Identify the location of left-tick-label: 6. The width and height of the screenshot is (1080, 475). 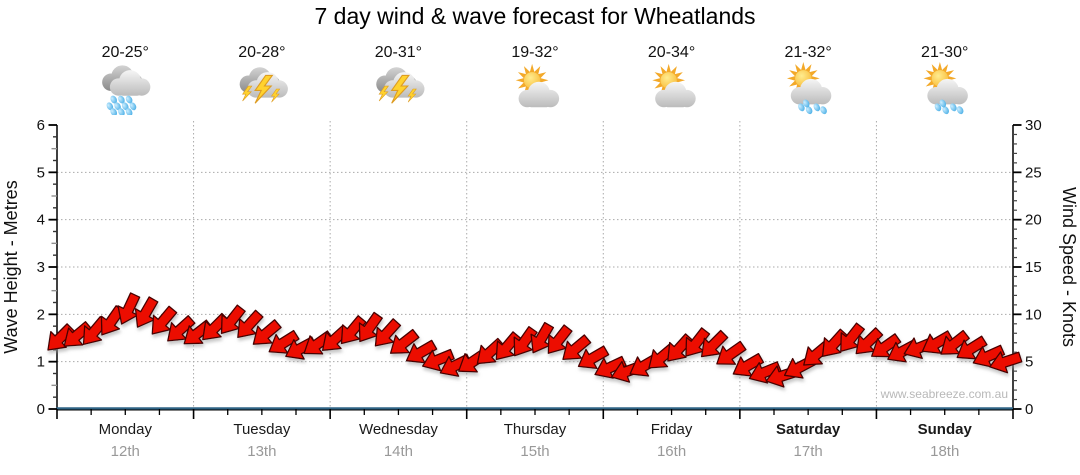
(41, 125).